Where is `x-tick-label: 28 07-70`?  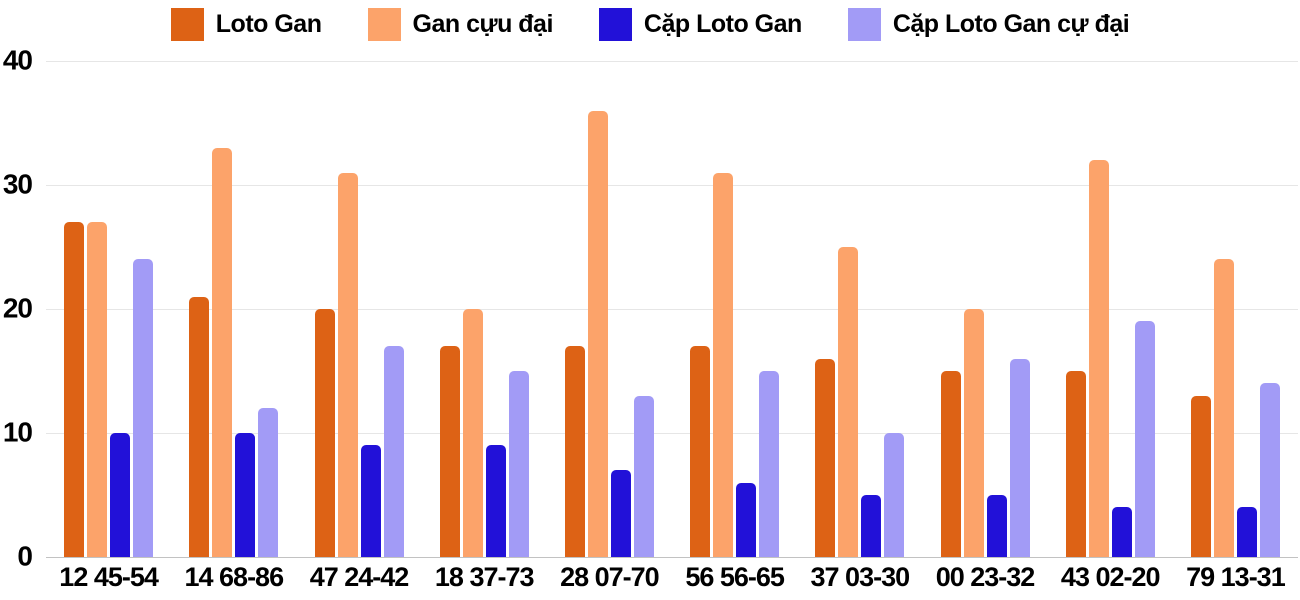 x-tick-label: 28 07-70 is located at coordinates (610, 577).